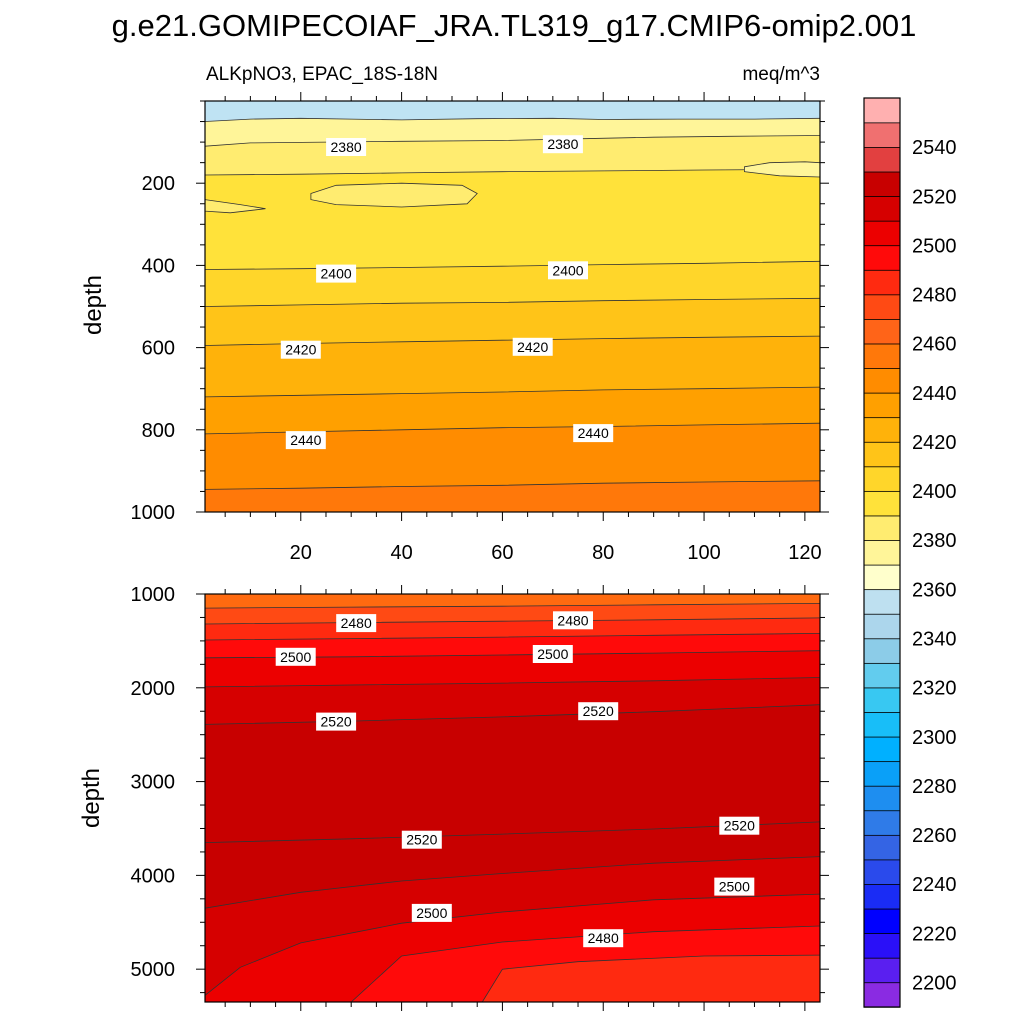 This screenshot has width=1024, height=1024. I want to click on y-tick-label: 200, so click(158, 184).